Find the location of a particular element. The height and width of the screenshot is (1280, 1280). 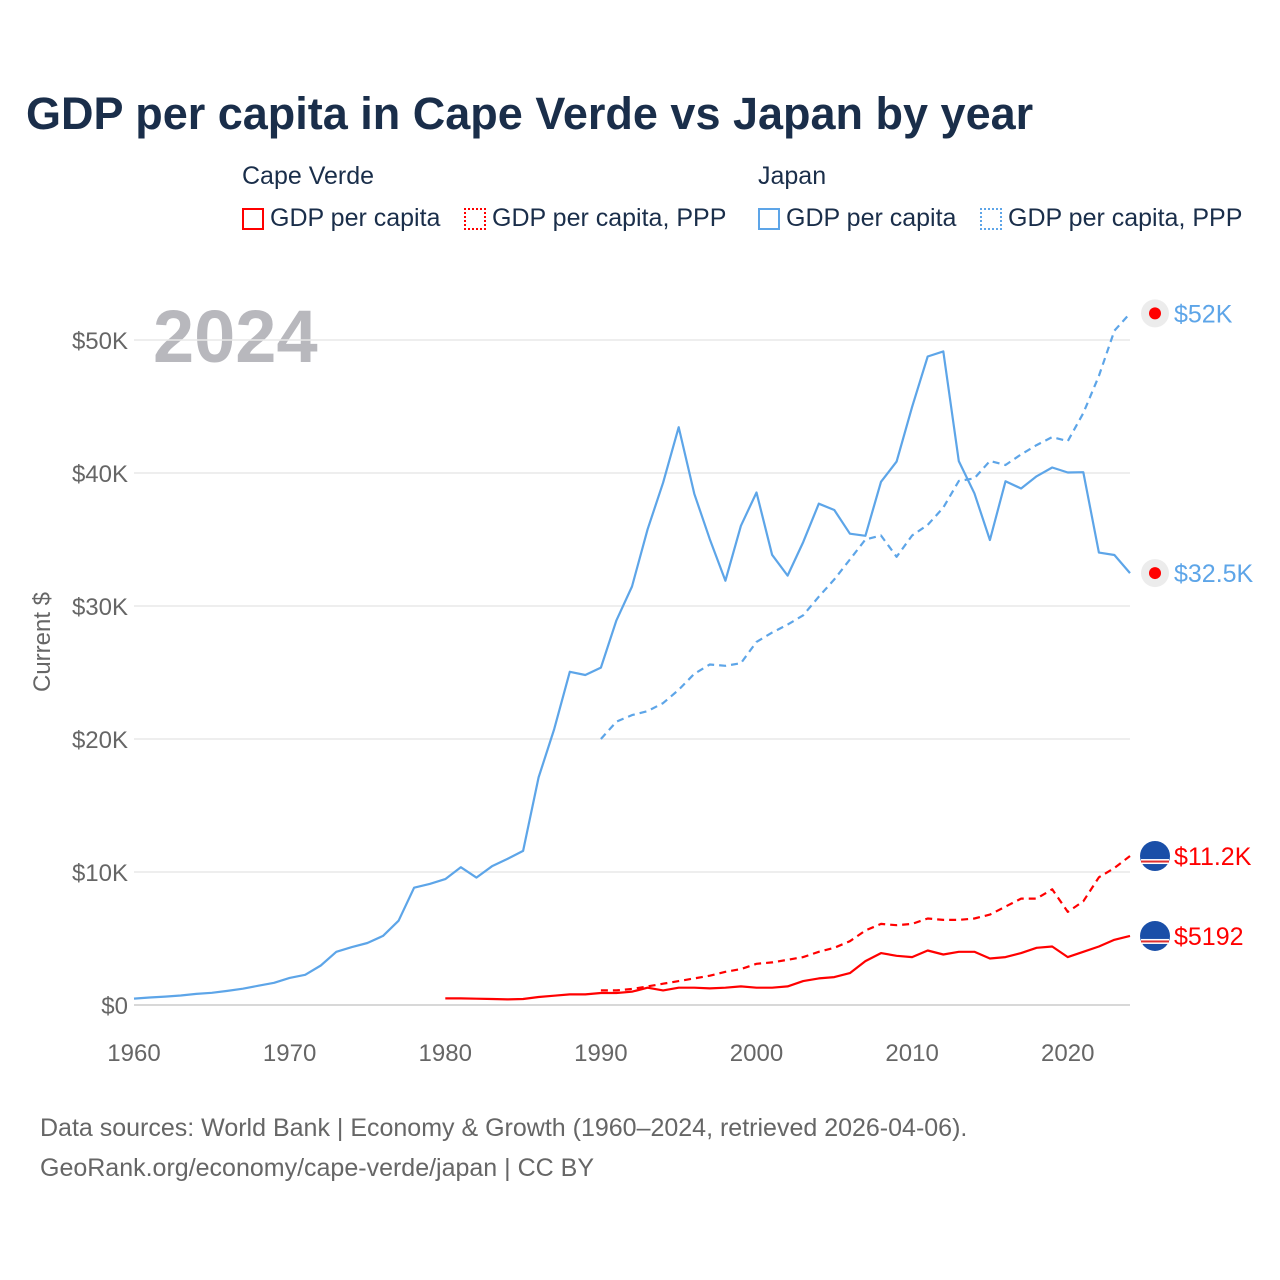

series-line-japan-gdp-per-capita-ppp is located at coordinates (865, 526).